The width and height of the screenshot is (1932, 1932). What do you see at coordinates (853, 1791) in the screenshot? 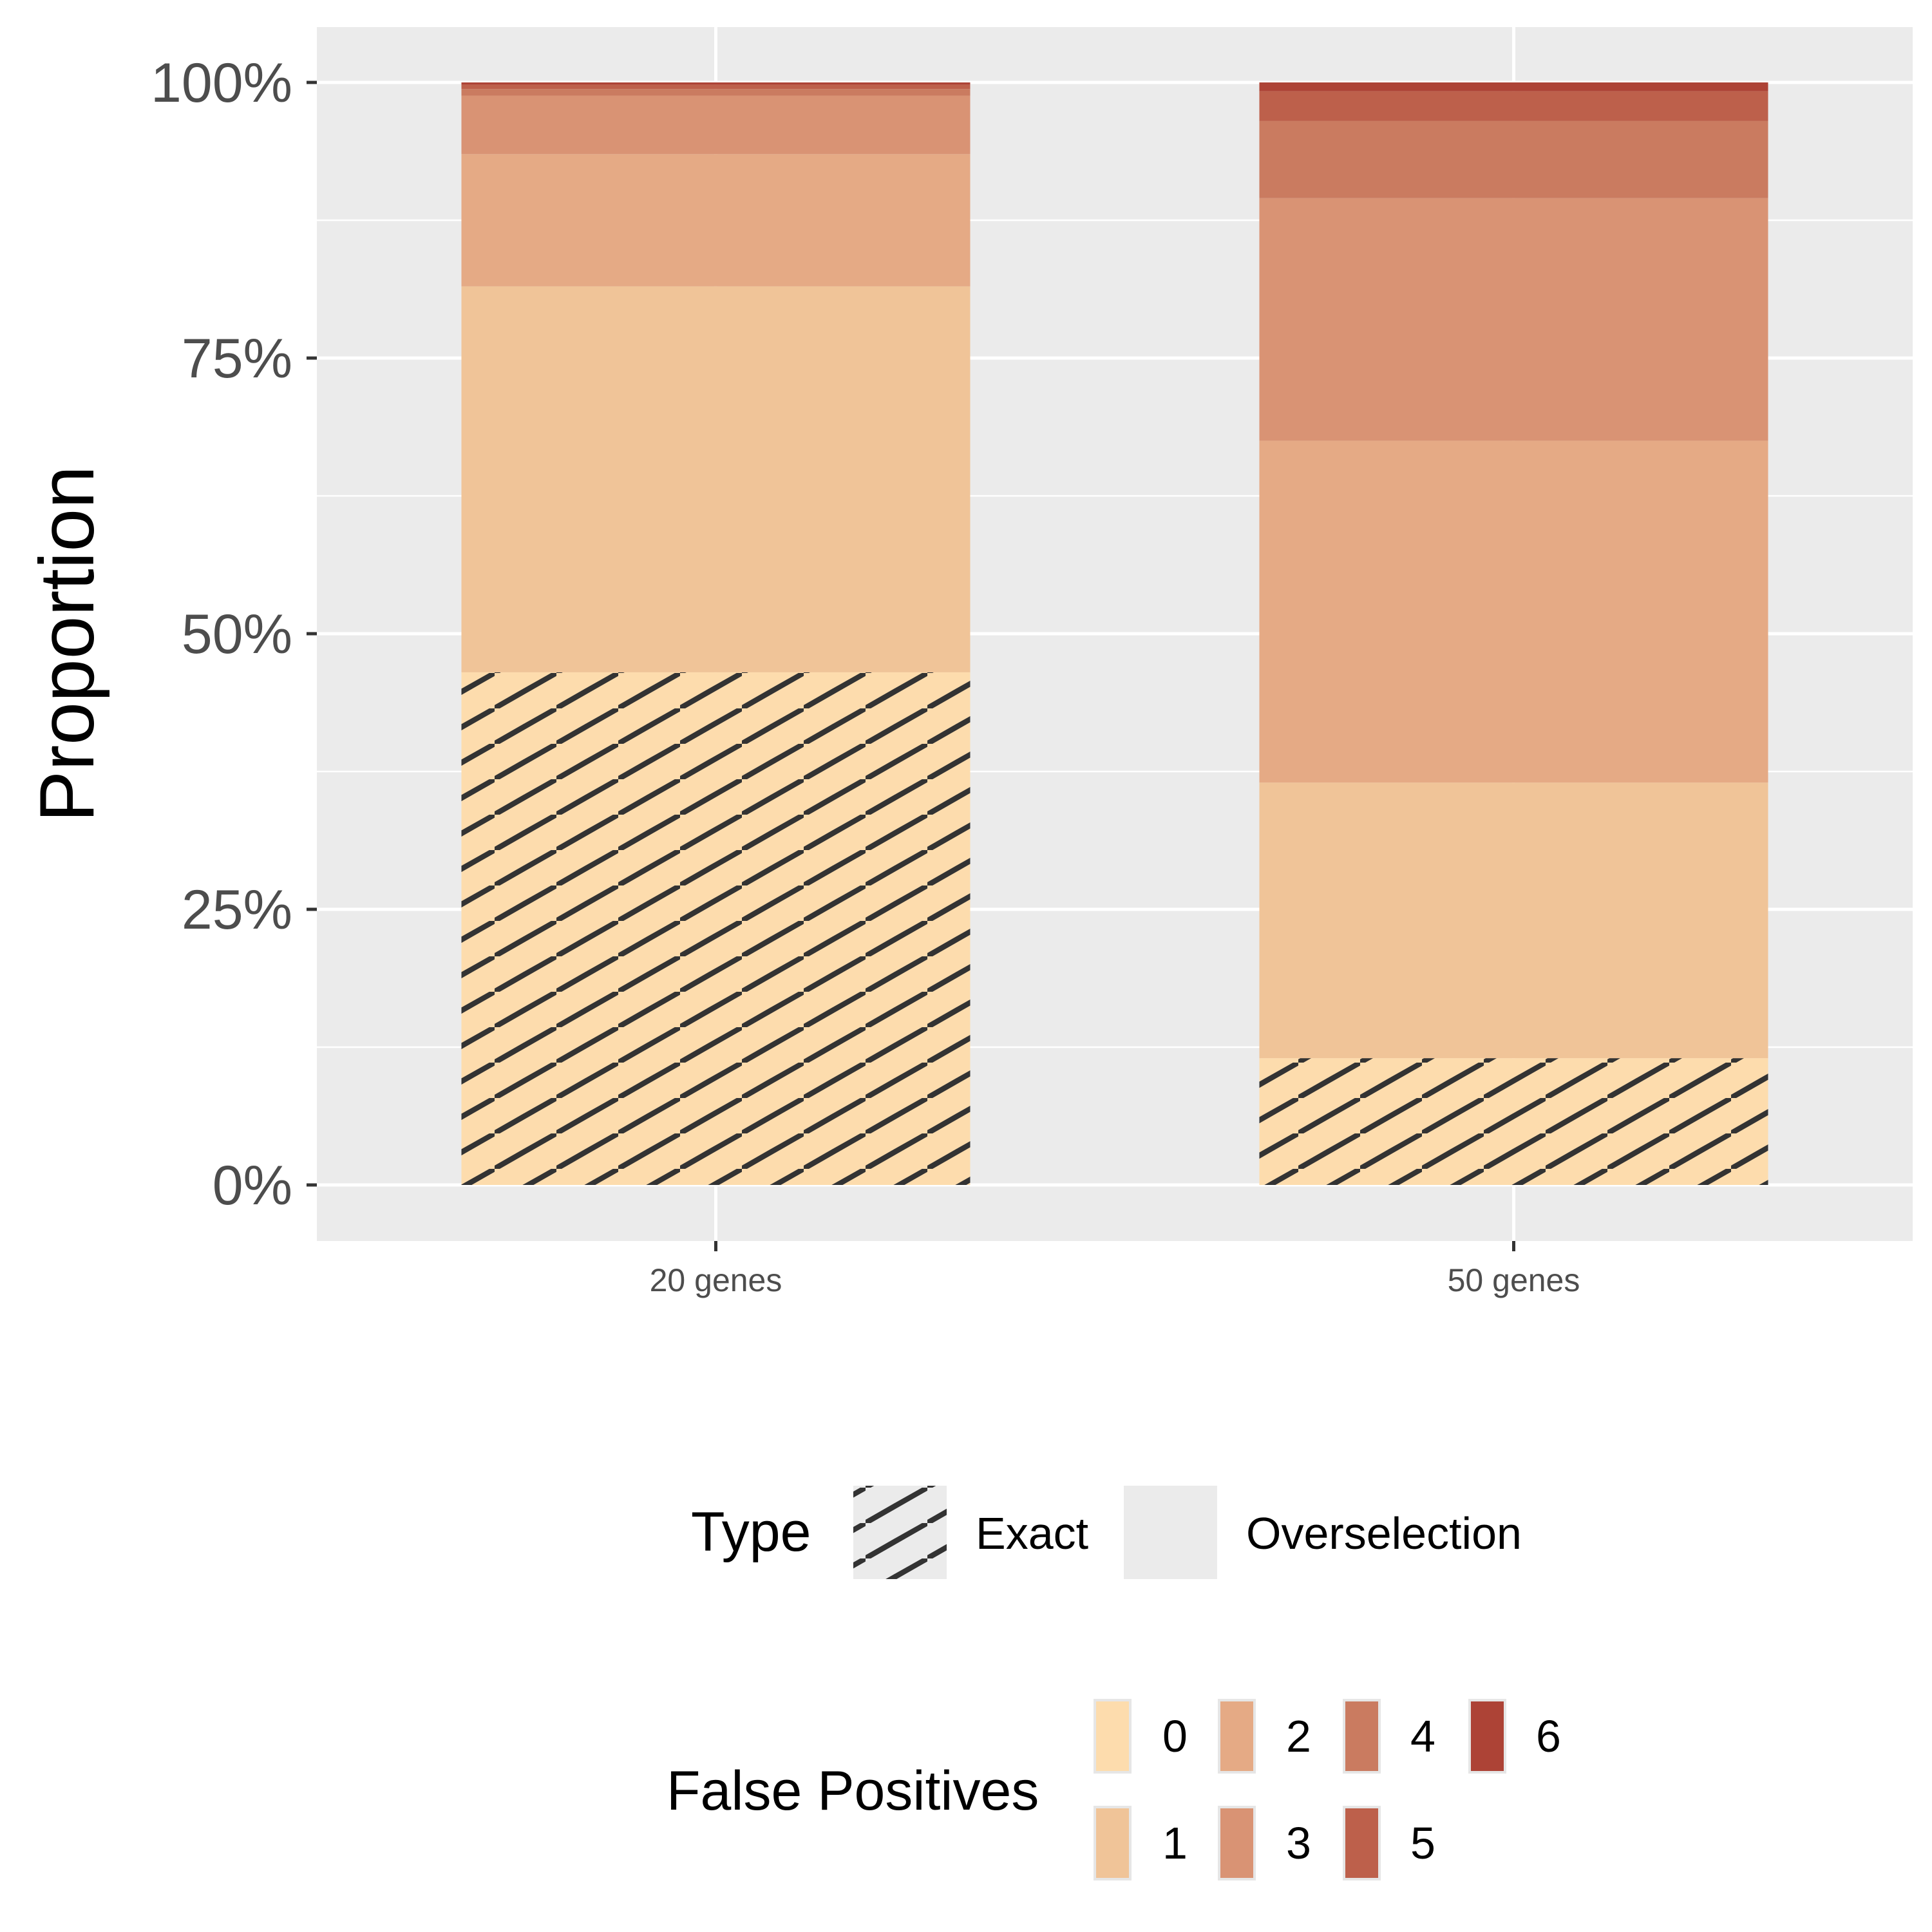
I see `false-positives-legend-title: False Positives` at bounding box center [853, 1791].